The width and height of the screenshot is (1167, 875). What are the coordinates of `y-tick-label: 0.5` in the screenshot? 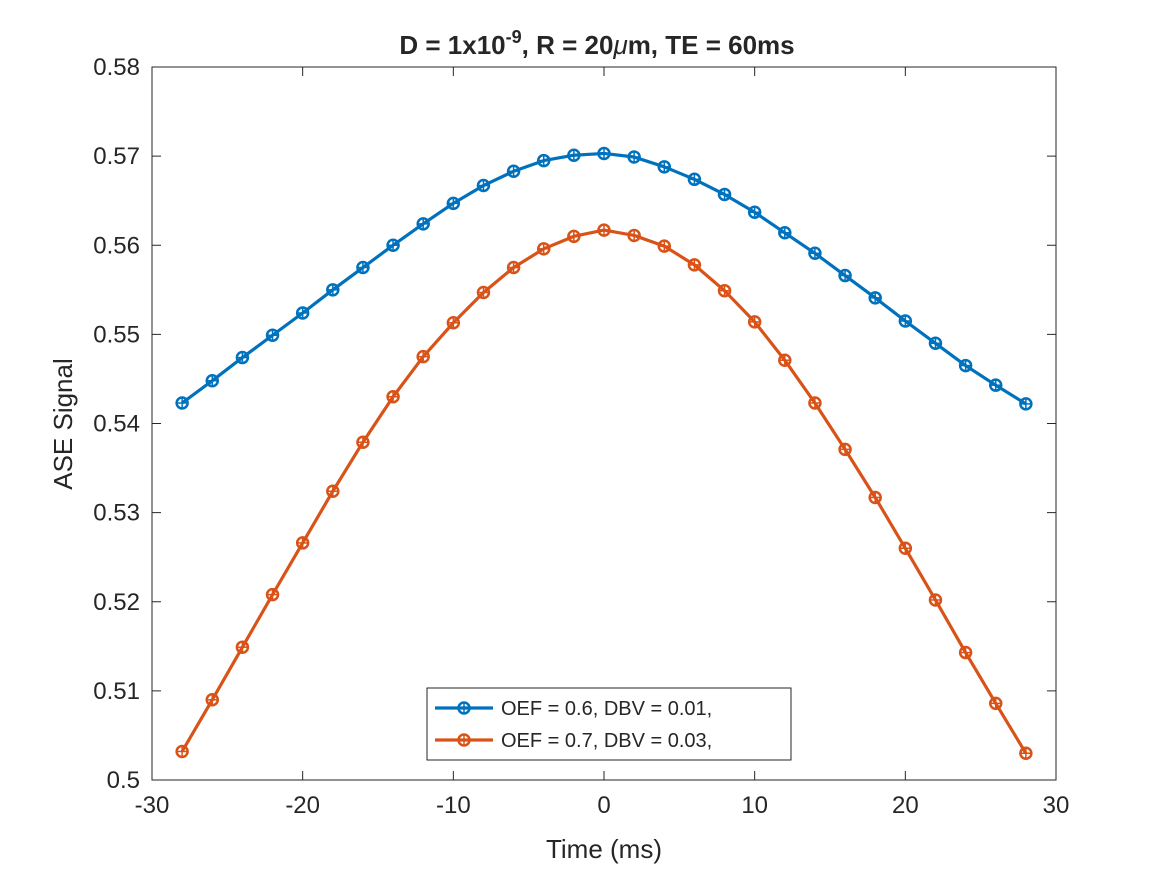 It's located at (123, 780).